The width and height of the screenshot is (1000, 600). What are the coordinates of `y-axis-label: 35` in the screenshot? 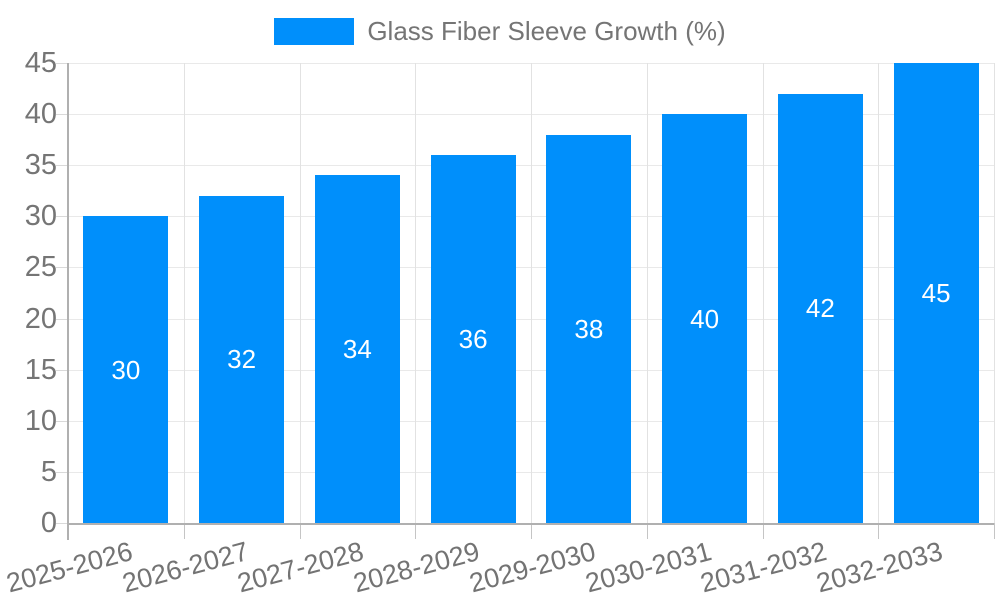 It's located at (40, 165).